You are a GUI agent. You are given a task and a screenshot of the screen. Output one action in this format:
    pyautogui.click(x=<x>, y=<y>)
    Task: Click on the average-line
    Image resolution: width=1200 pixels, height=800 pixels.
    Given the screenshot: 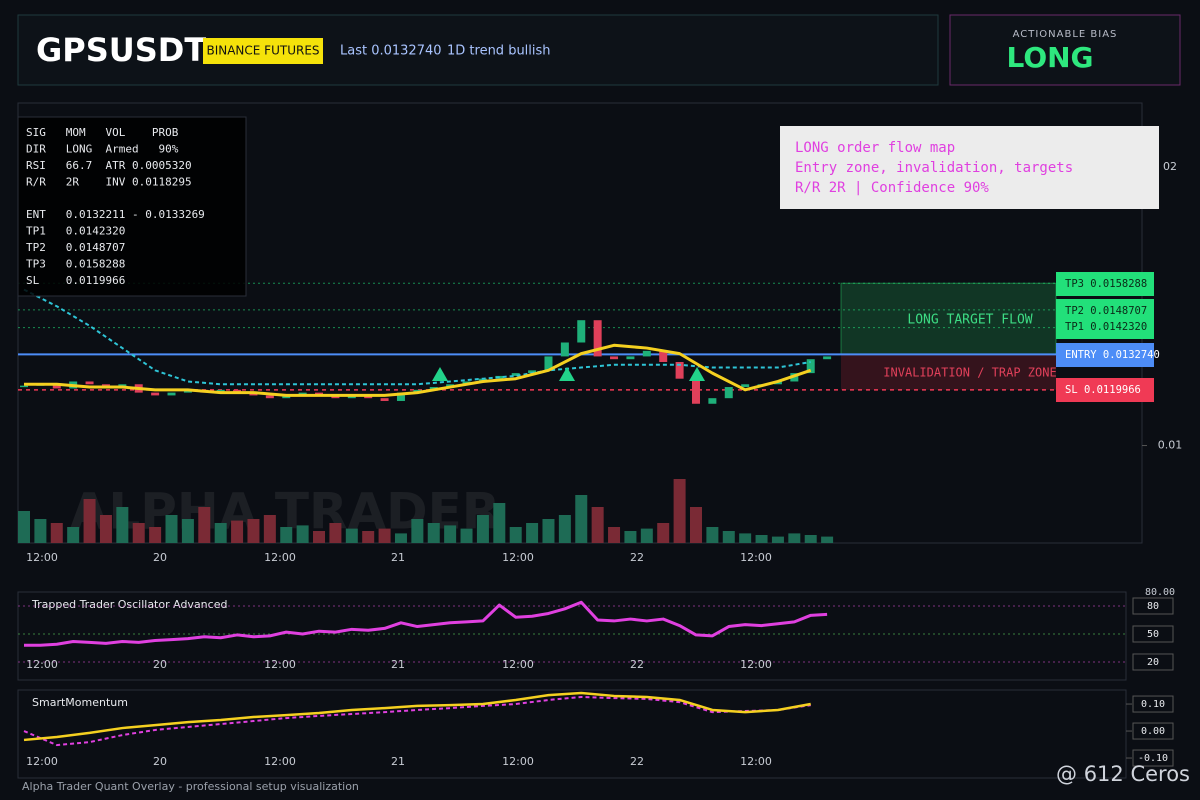 What is the action you would take?
    pyautogui.click(x=417, y=337)
    